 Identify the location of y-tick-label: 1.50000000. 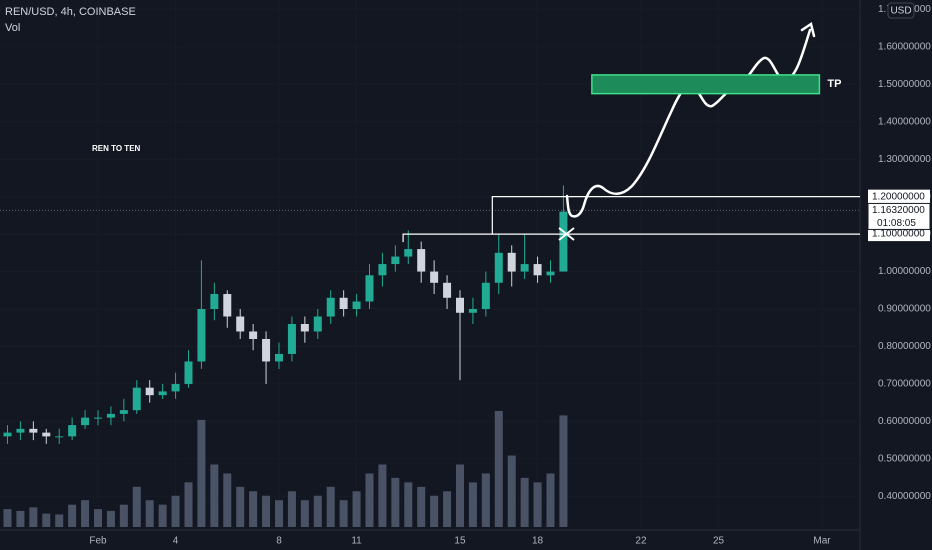
(904, 84).